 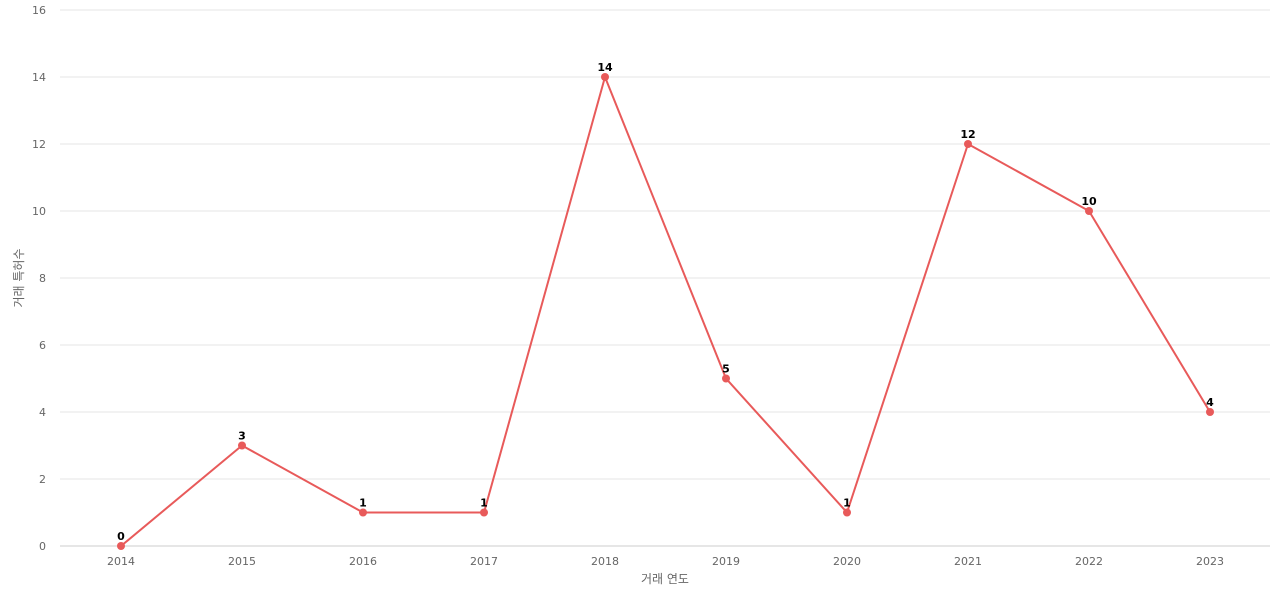 What do you see at coordinates (484, 561) in the screenshot?
I see `x-tick-label: 2017` at bounding box center [484, 561].